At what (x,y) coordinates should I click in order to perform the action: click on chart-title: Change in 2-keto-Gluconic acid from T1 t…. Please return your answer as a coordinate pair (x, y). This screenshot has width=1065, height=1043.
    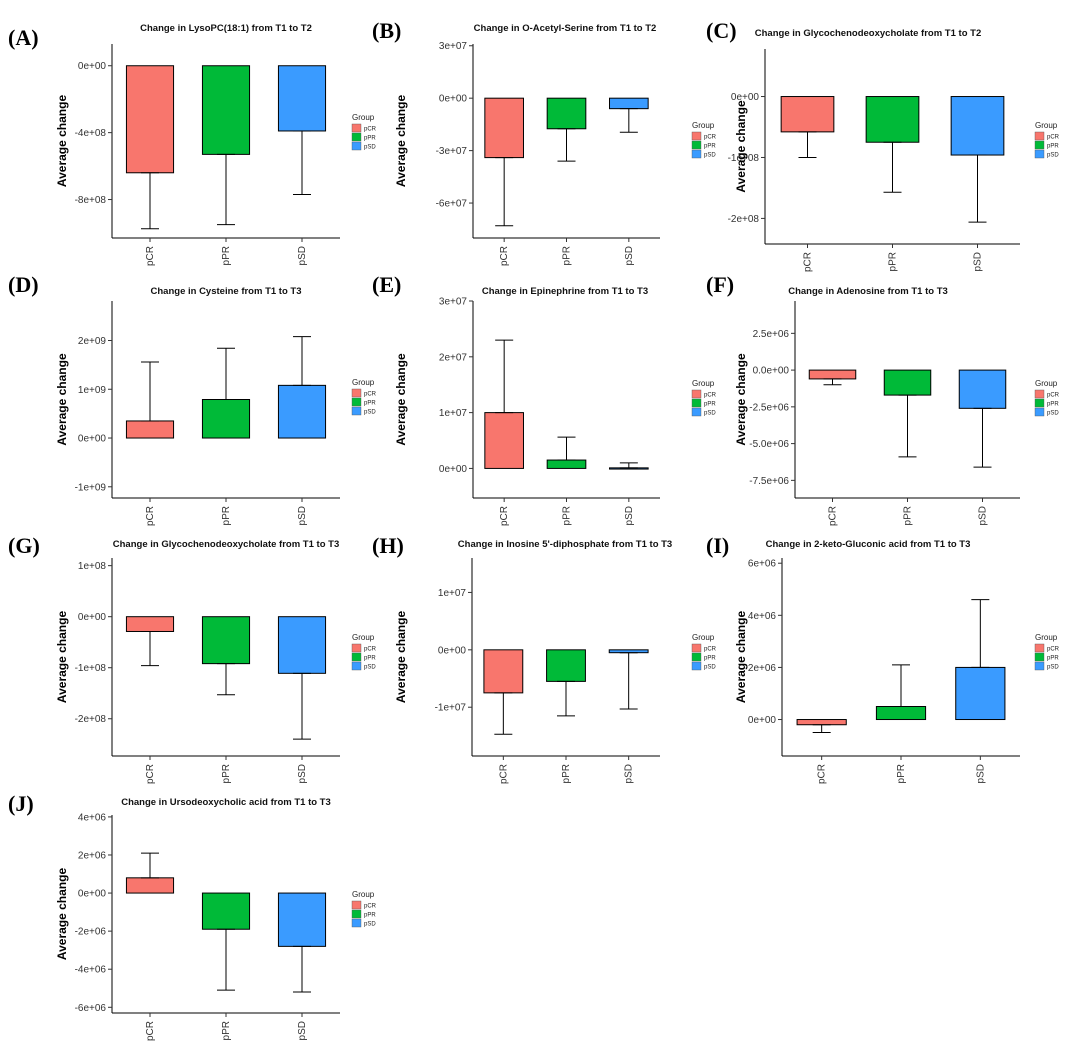
    Looking at the image, I should click on (868, 544).